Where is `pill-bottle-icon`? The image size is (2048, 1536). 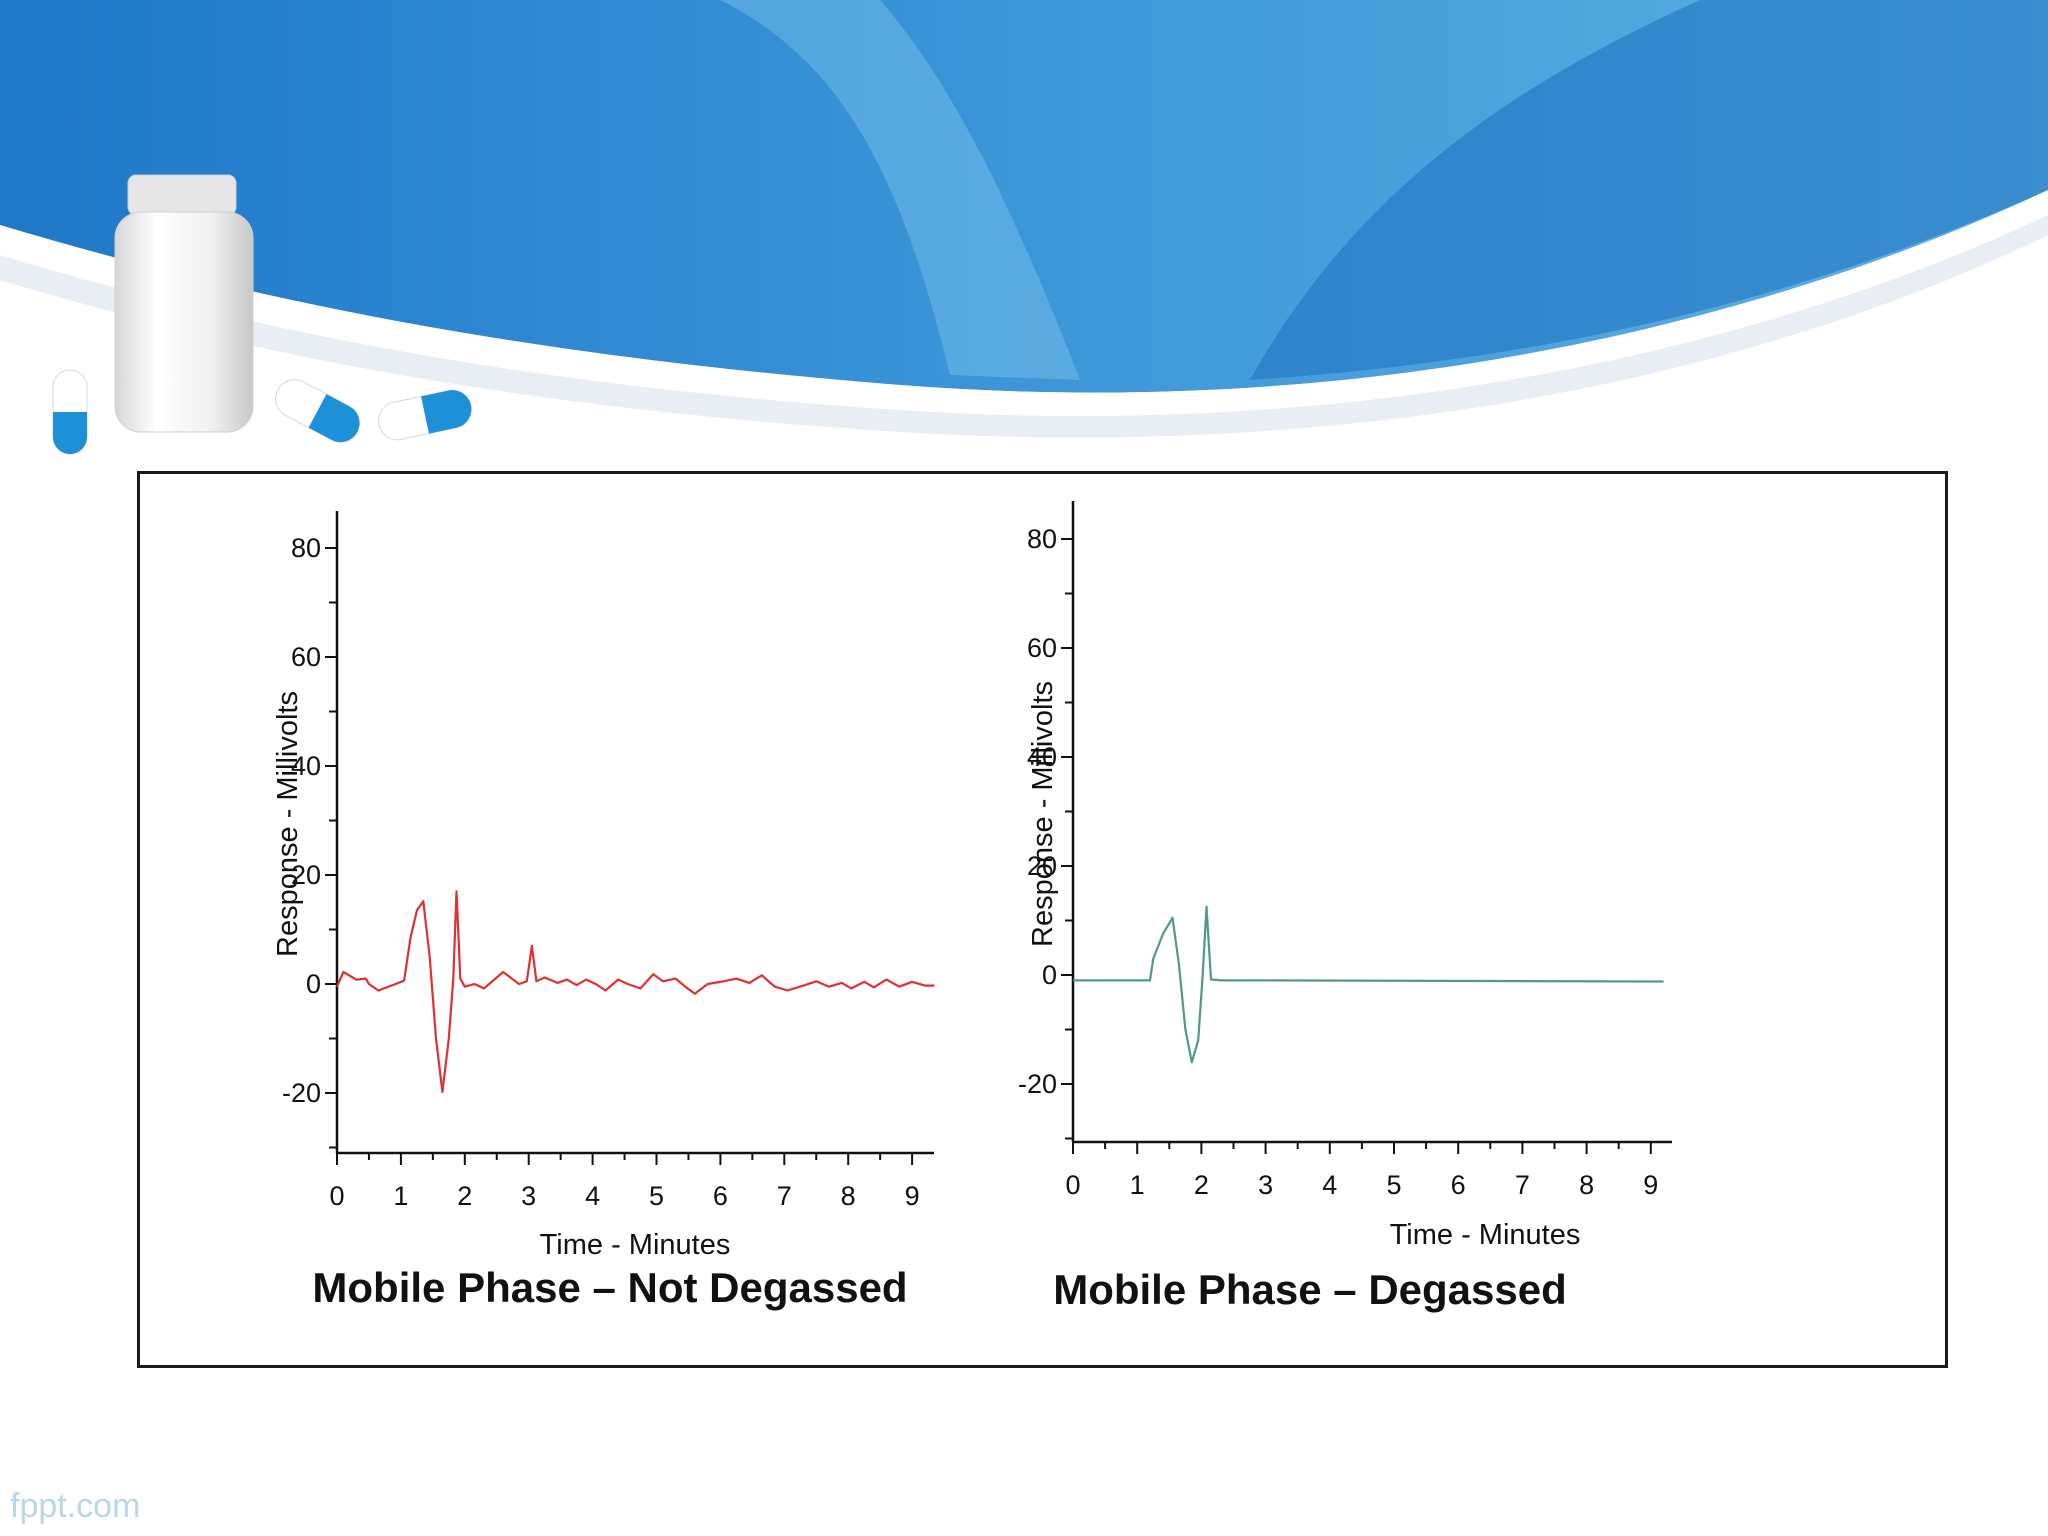
pill-bottle-icon is located at coordinates (184, 303).